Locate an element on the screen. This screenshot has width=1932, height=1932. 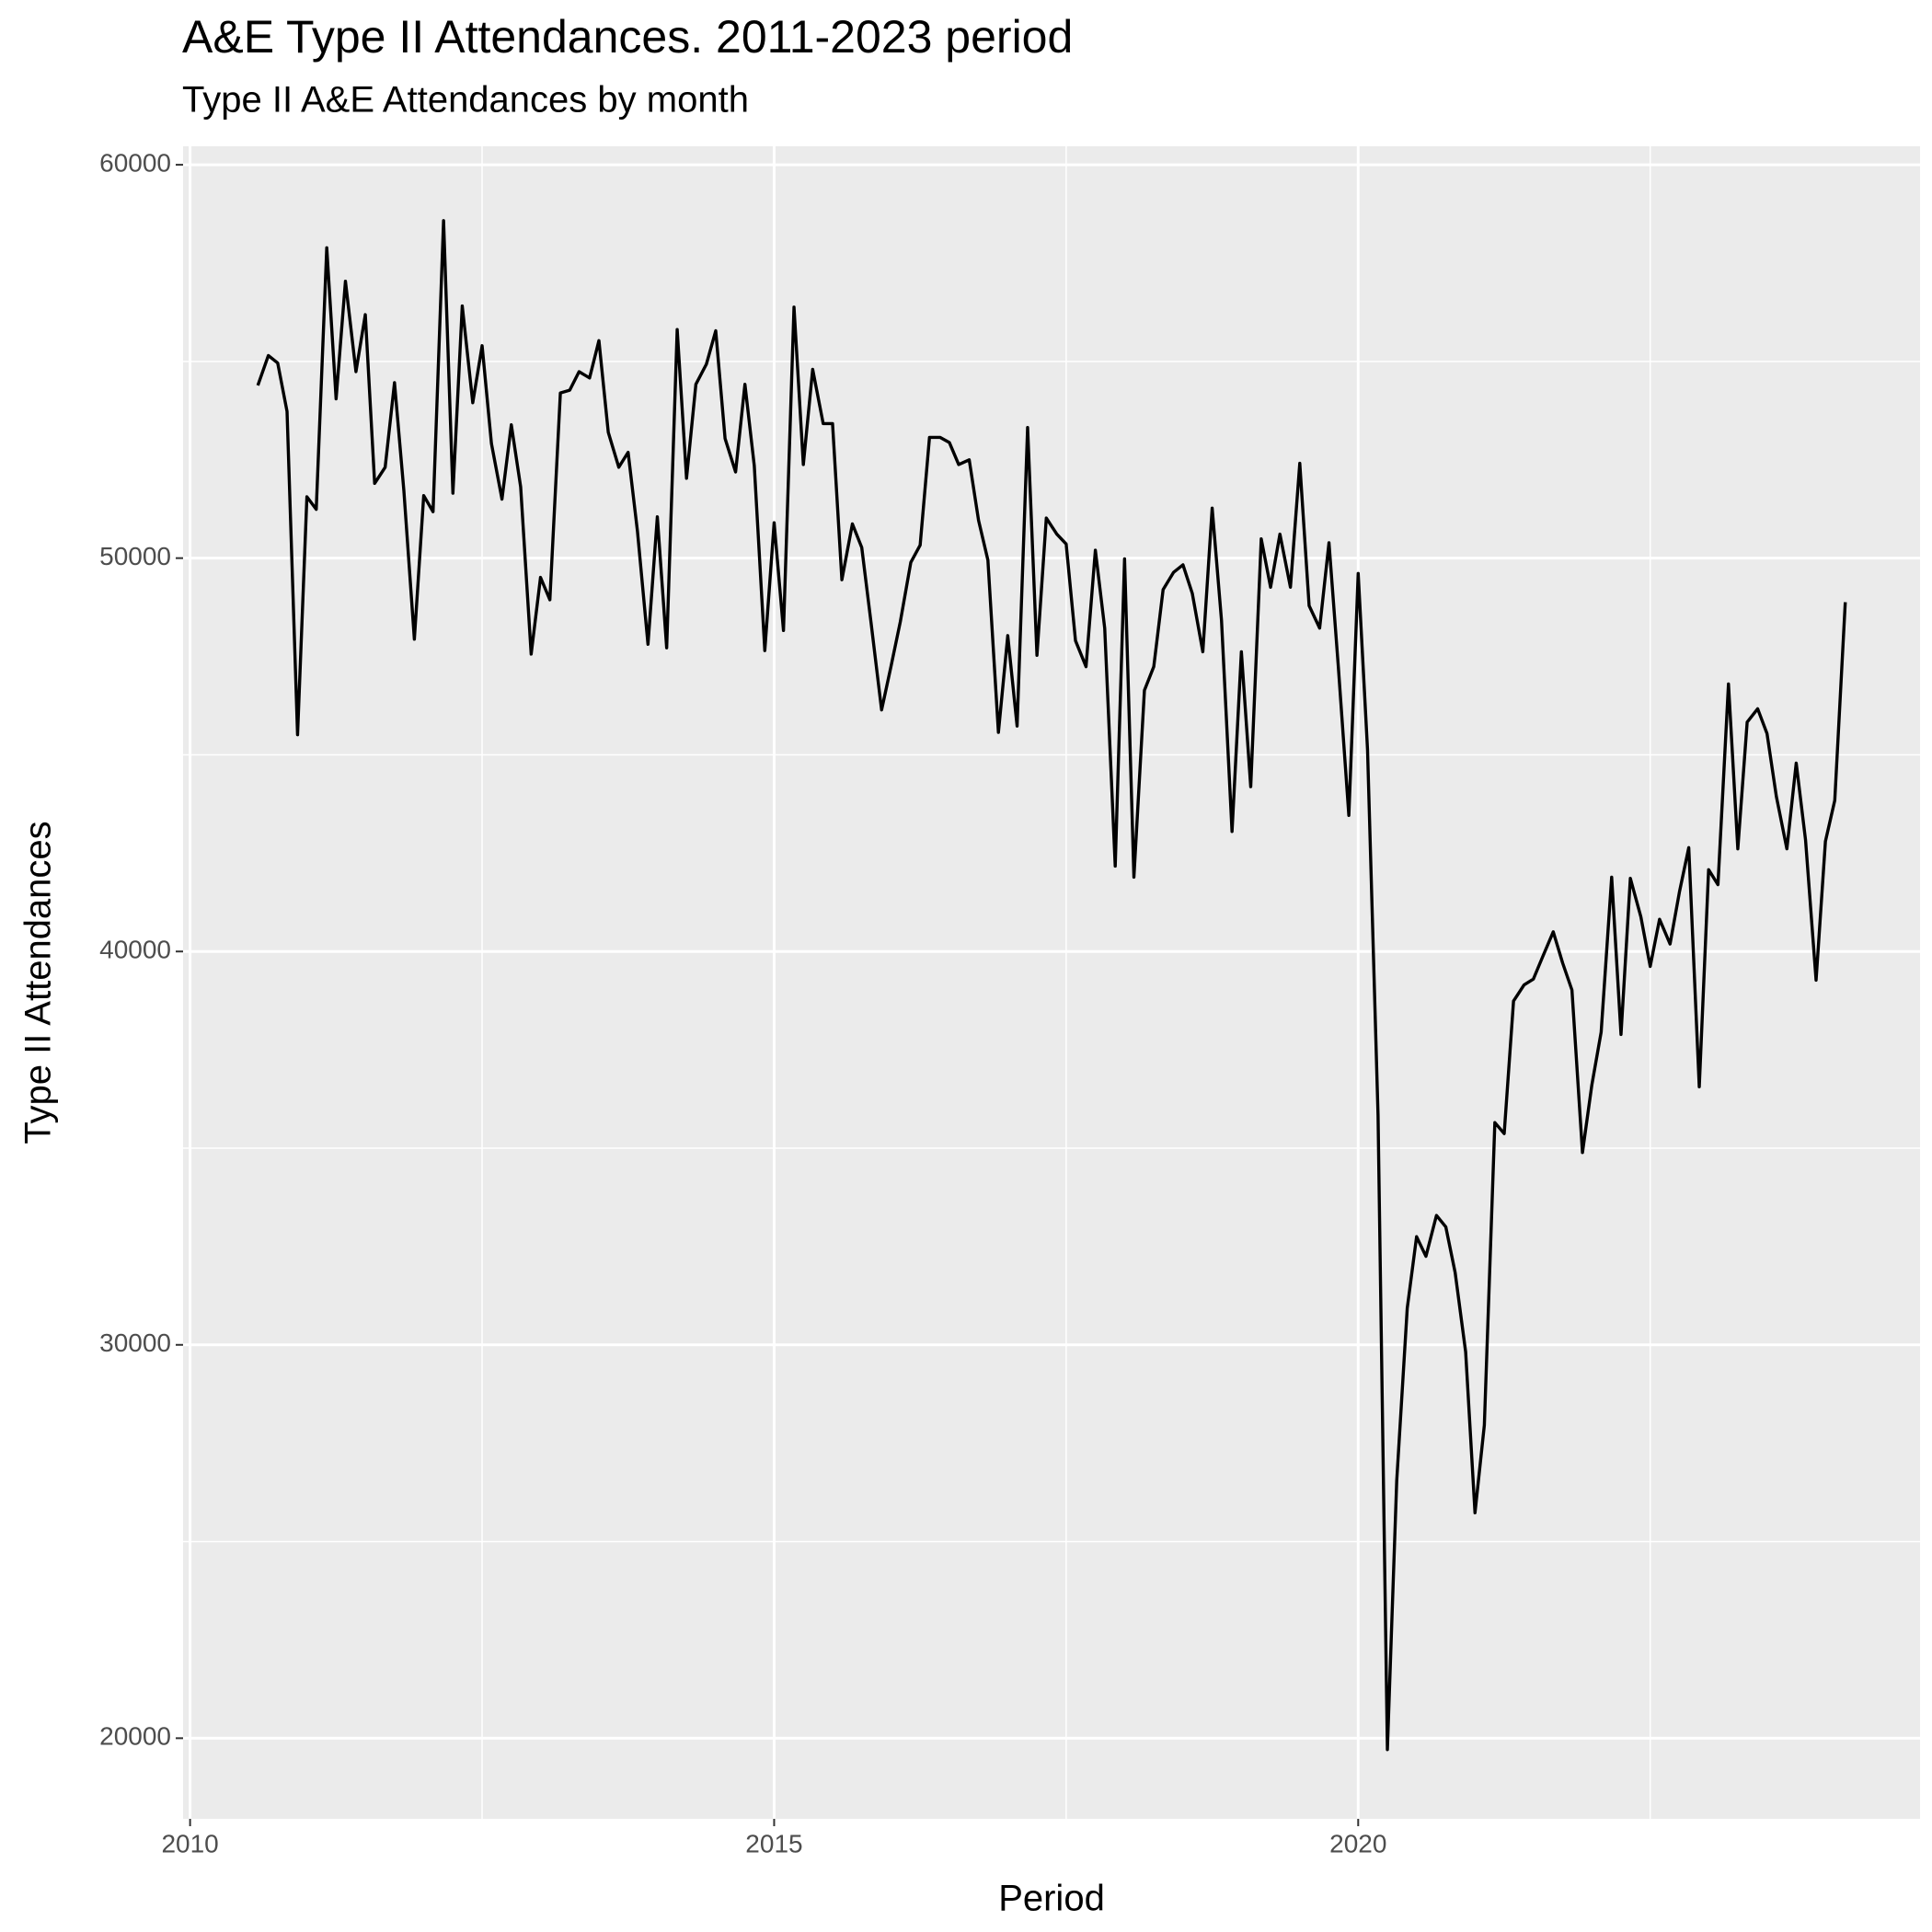
y-tick-label: 30000 is located at coordinates (135, 1342).